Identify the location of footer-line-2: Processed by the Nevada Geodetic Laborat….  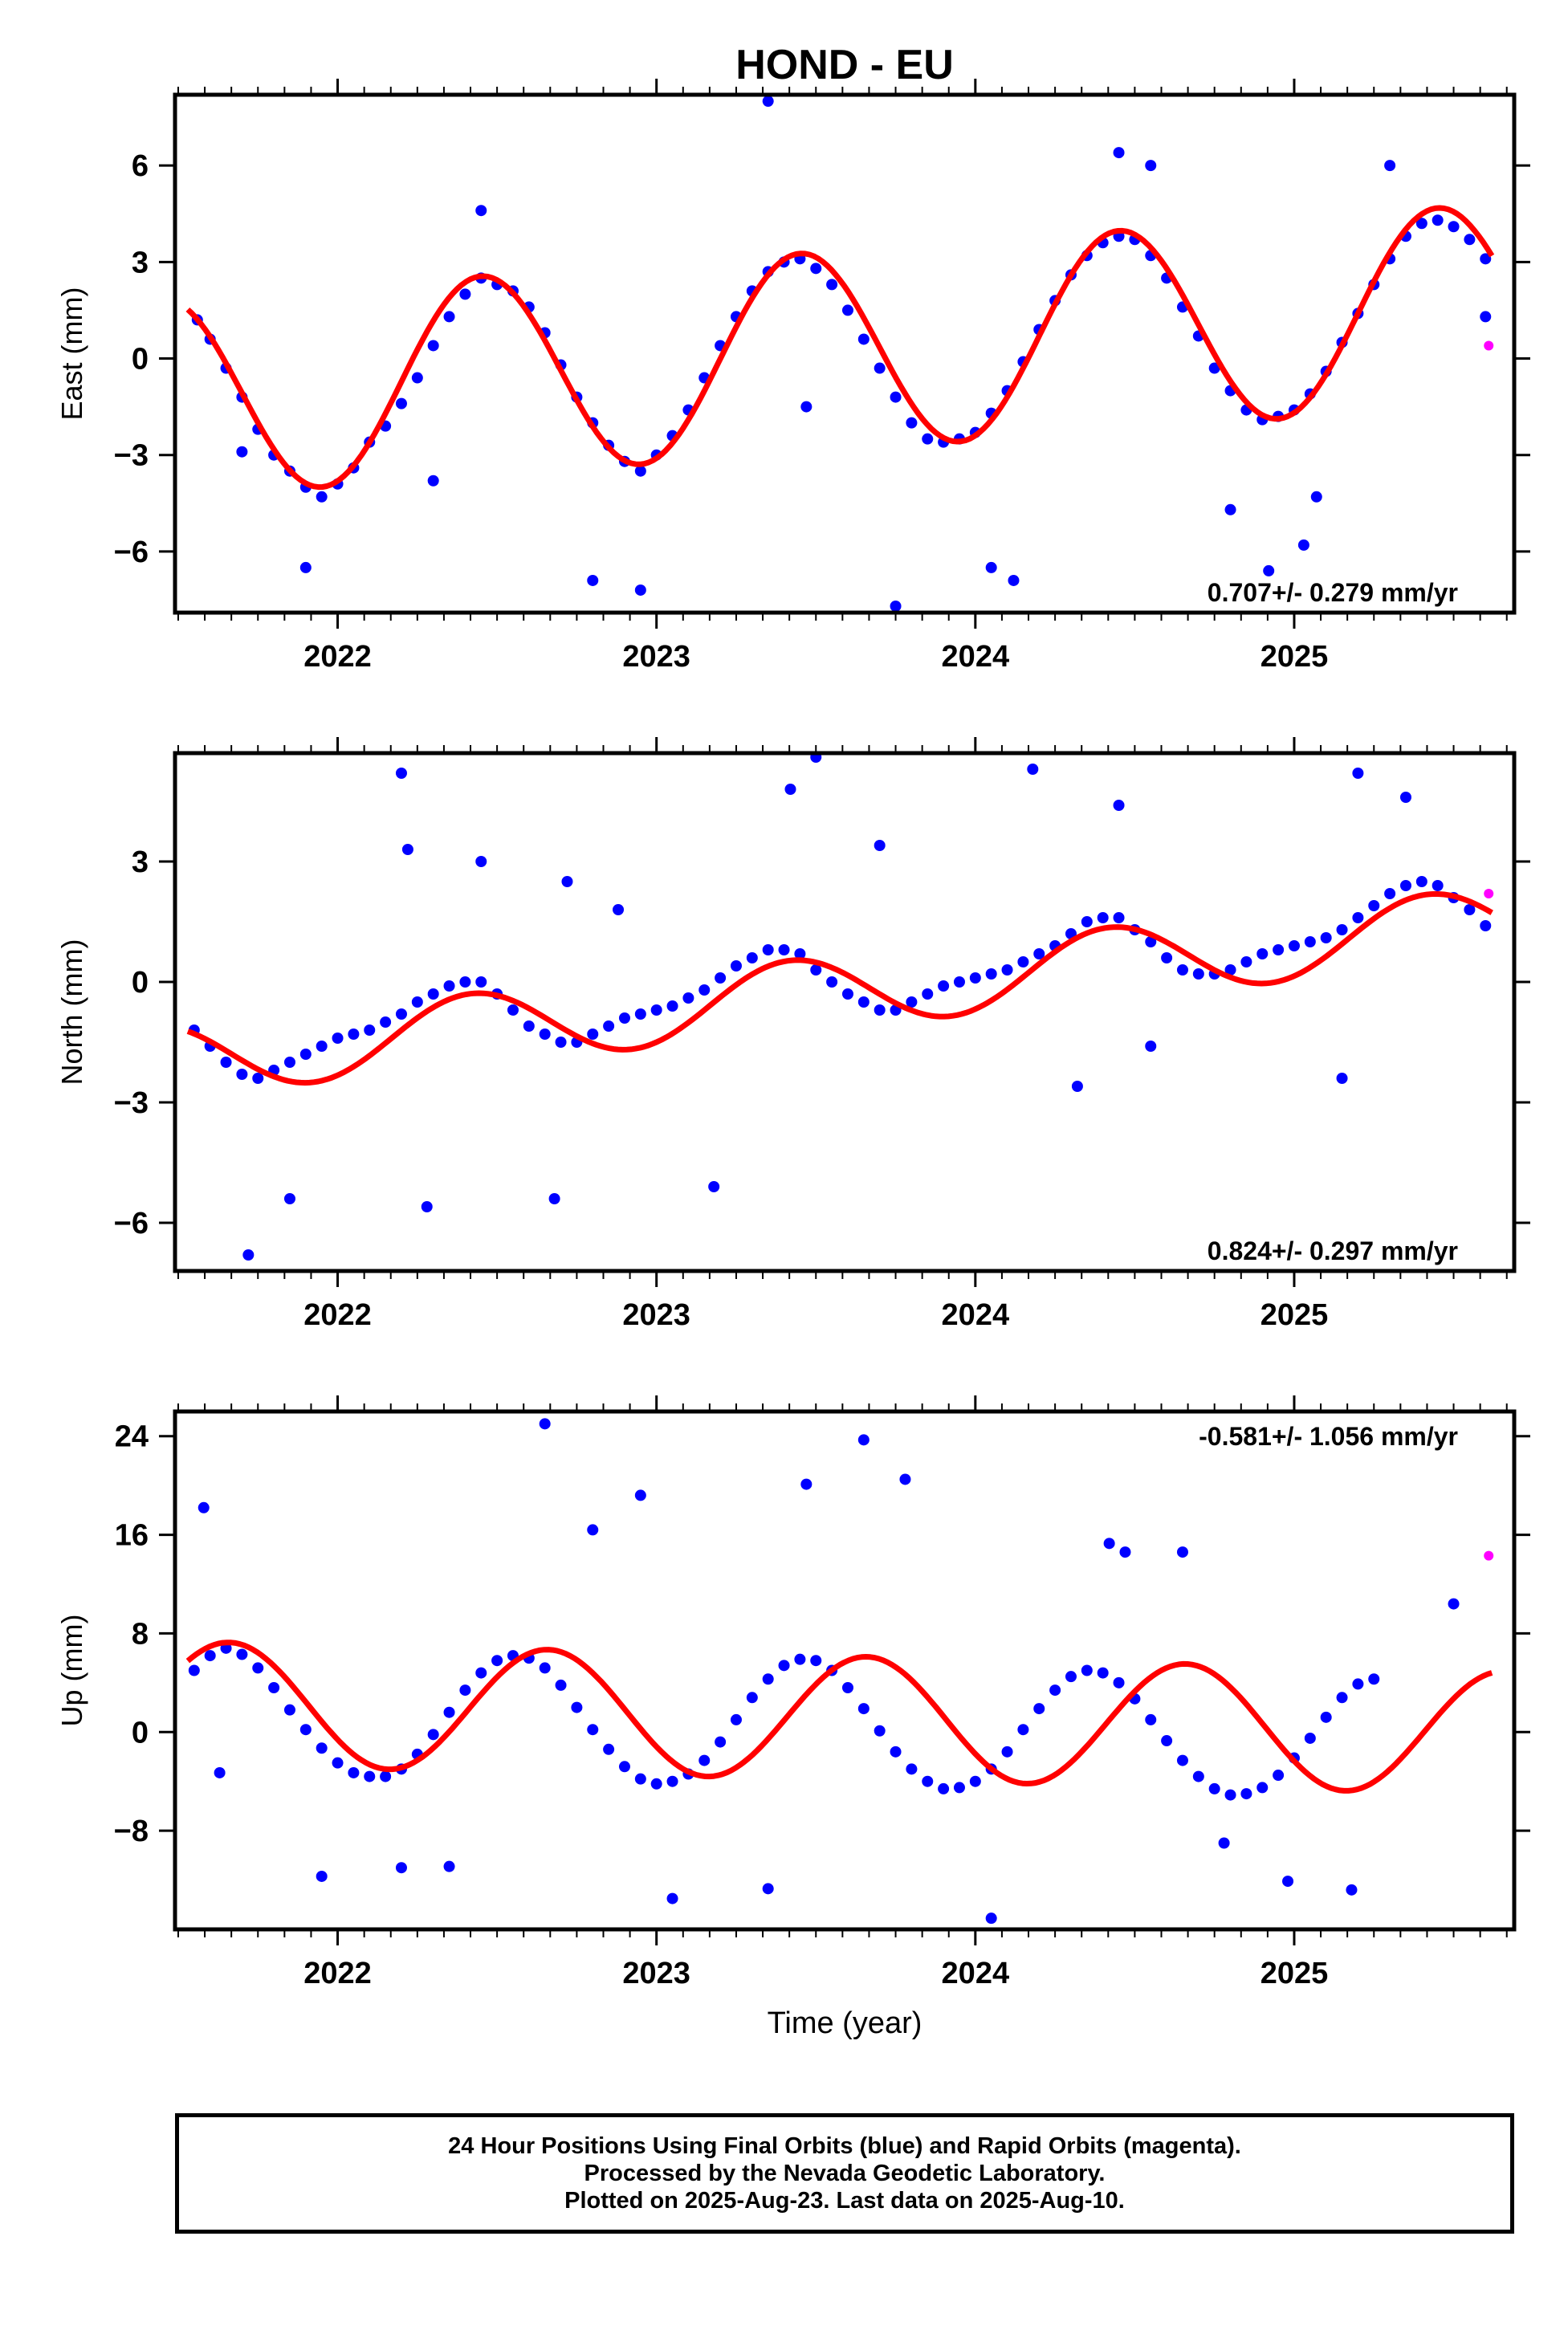
(845, 2173).